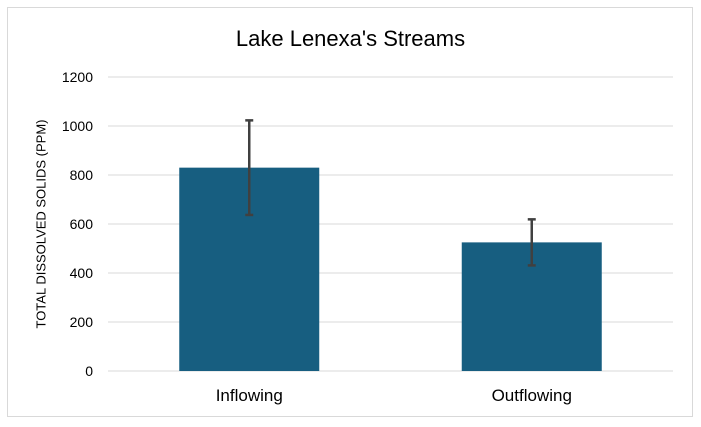  Describe the element at coordinates (82, 322) in the screenshot. I see `y-tick-label: 200` at that location.